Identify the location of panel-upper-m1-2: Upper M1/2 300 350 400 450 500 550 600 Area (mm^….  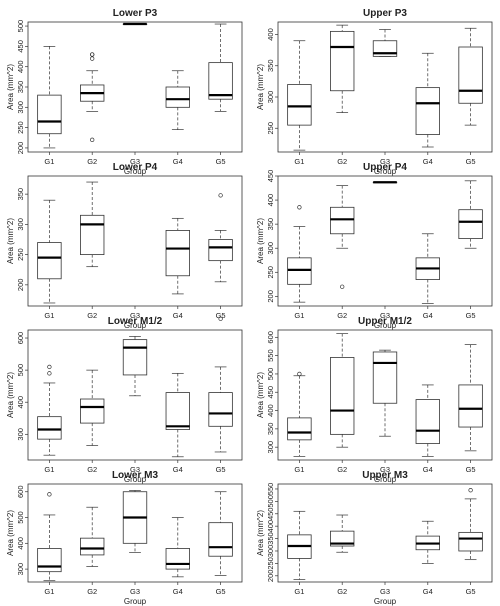
(374, 400).